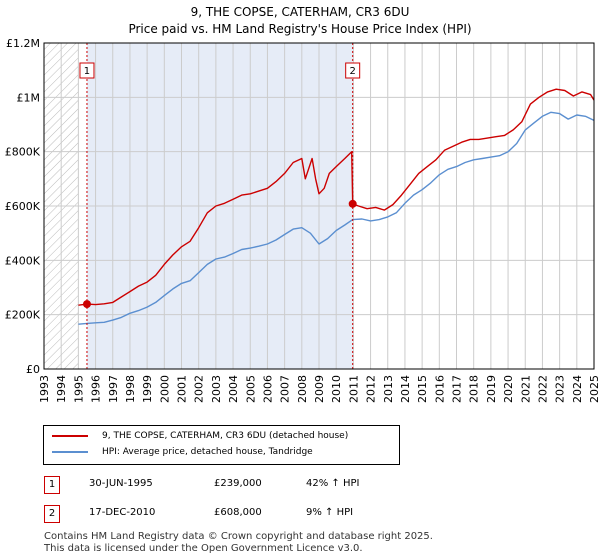 The image size is (600, 560). Describe the element at coordinates (422, 389) in the screenshot. I see `x-tick-label: 2015` at that location.